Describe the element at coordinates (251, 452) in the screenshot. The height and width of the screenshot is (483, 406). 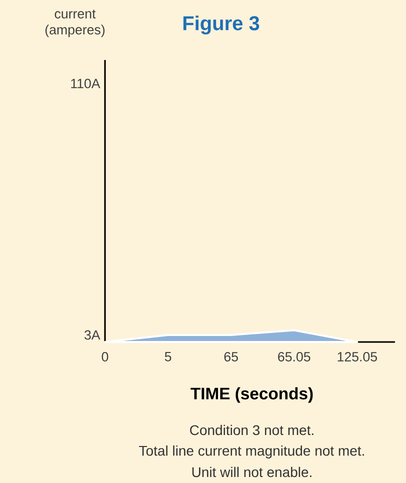
I see `text: Total line current magnitude not met.` at that location.